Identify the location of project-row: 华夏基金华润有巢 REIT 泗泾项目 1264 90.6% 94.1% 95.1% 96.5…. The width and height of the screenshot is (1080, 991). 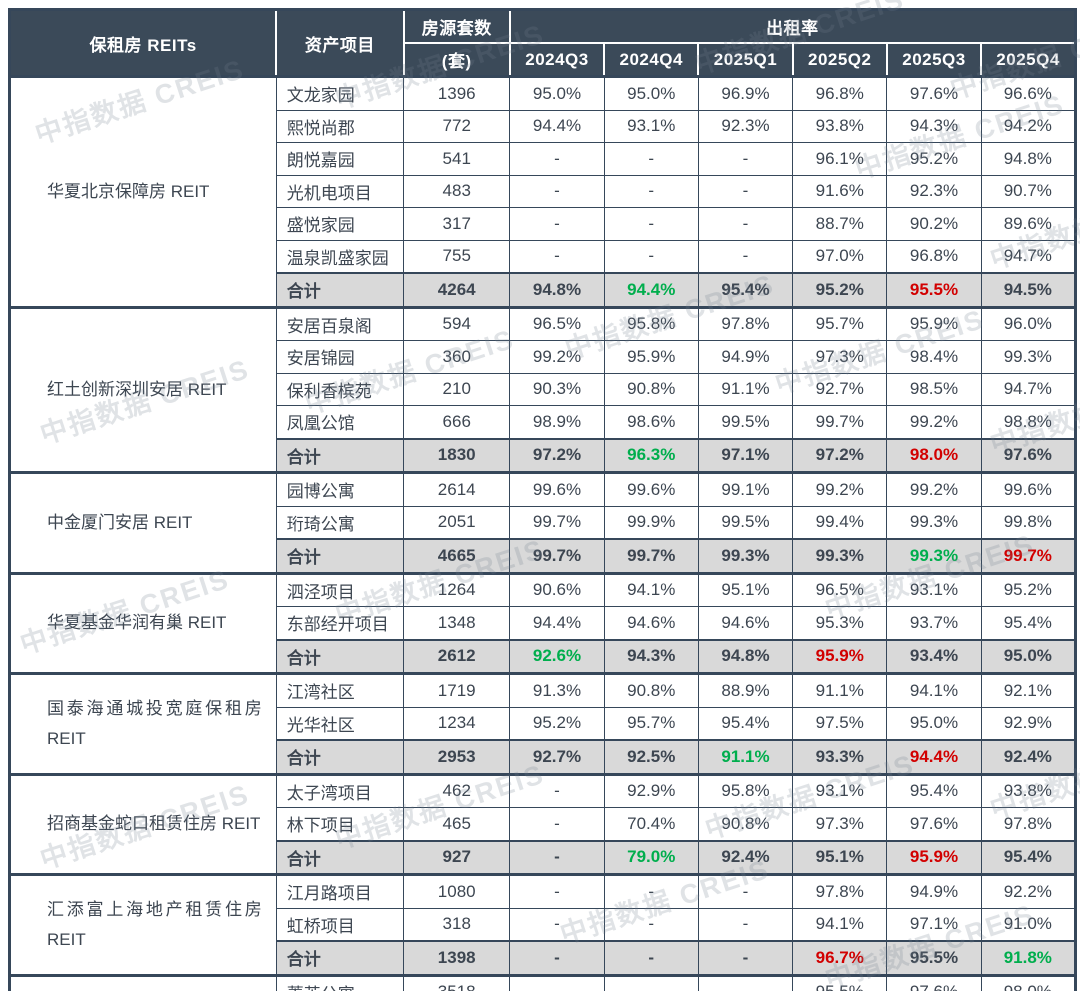
(543, 622).